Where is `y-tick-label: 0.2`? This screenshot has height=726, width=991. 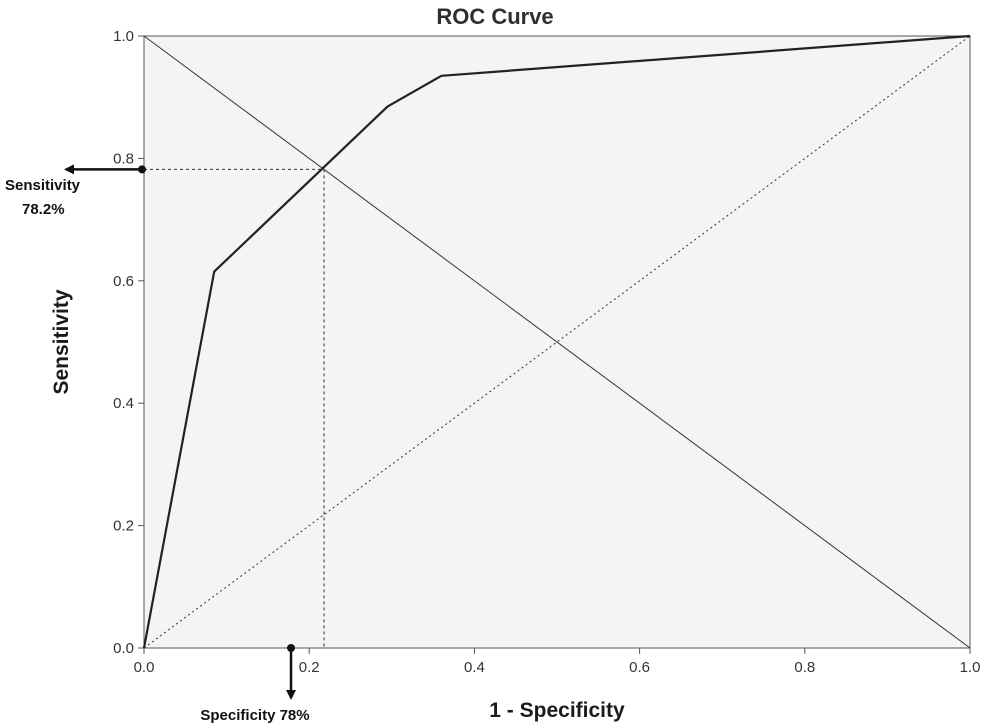
y-tick-label: 0.2 is located at coordinates (123, 526).